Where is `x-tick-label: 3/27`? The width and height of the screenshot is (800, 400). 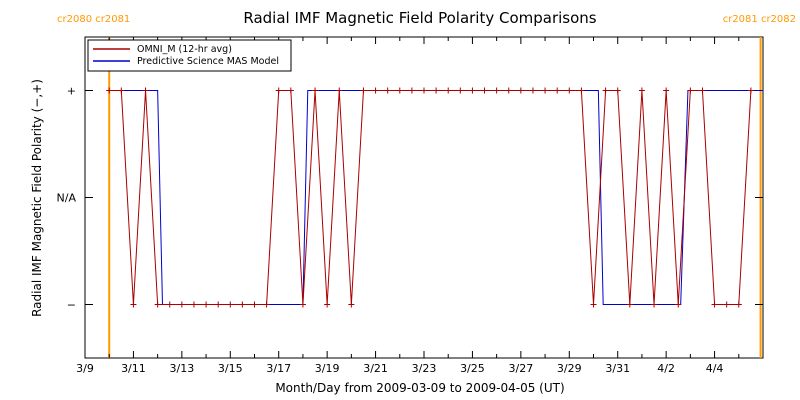 x-tick-label: 3/27 is located at coordinates (521, 368).